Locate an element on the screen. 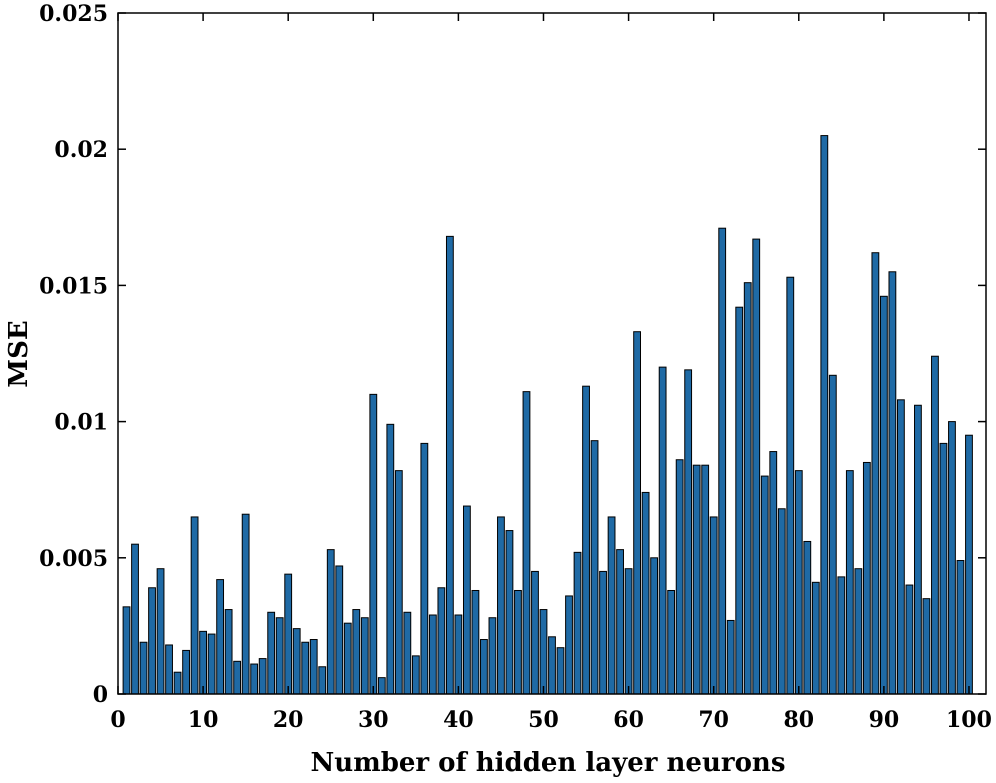 The width and height of the screenshot is (996, 783). y-axis-label: MSE is located at coordinates (19, 353).